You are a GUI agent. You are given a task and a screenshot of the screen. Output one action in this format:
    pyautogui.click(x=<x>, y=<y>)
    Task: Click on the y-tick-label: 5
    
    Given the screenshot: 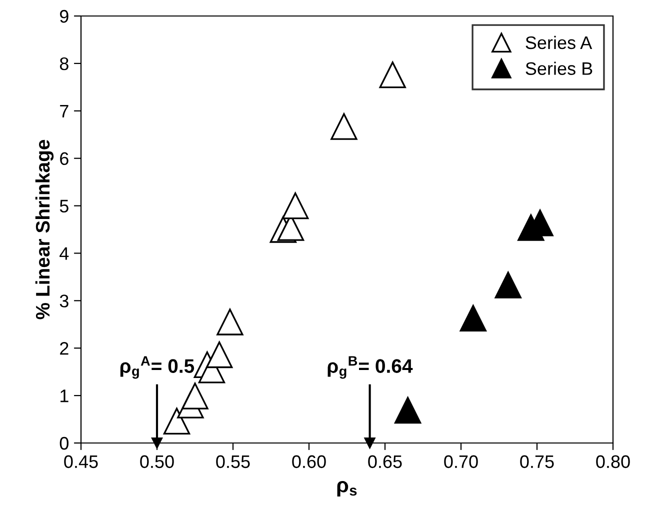 What is the action you would take?
    pyautogui.click(x=64, y=206)
    